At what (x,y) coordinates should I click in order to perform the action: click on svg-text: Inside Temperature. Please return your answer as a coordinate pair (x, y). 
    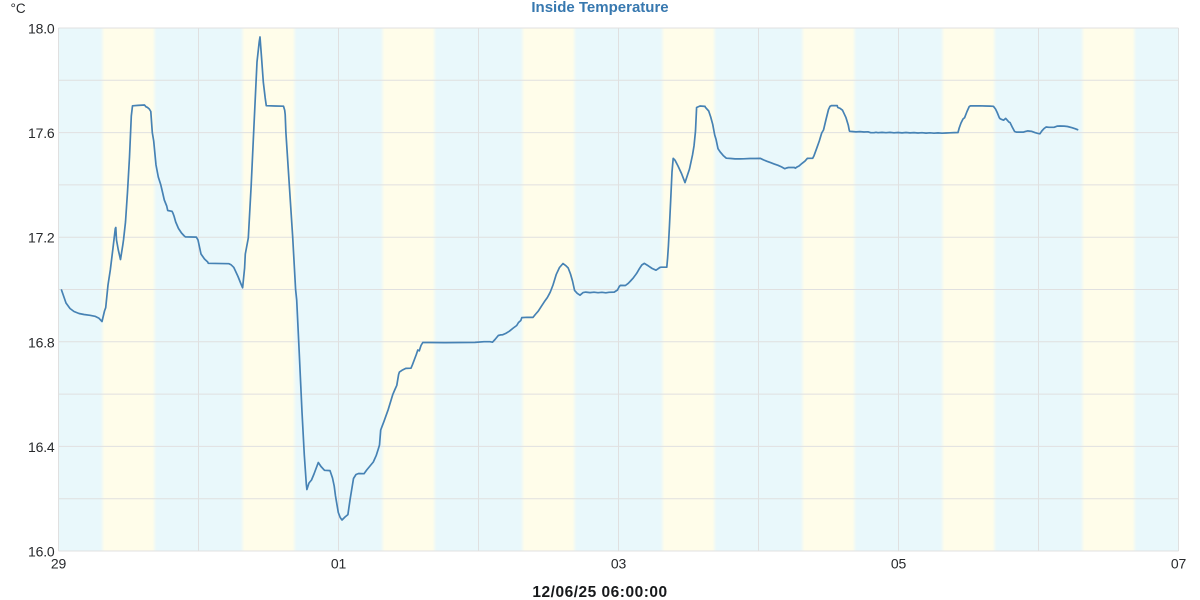
    Looking at the image, I should click on (599, 8).